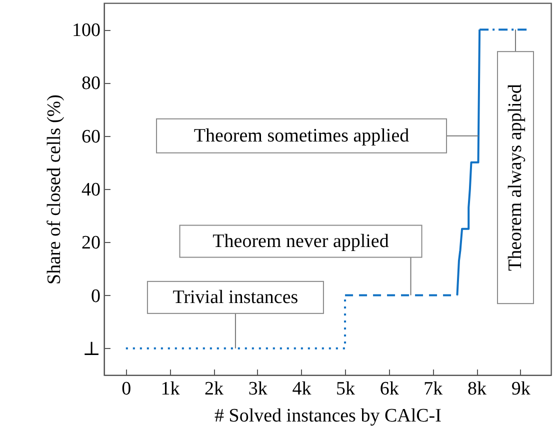 The width and height of the screenshot is (553, 446). I want to click on x-tick-label: 5k, so click(346, 389).